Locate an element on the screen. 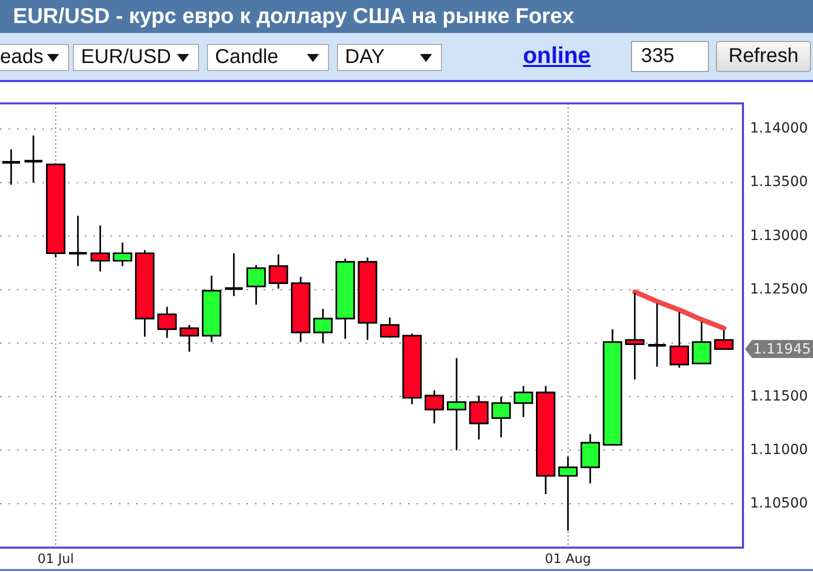  dropdown: DAY is located at coordinates (389, 57).